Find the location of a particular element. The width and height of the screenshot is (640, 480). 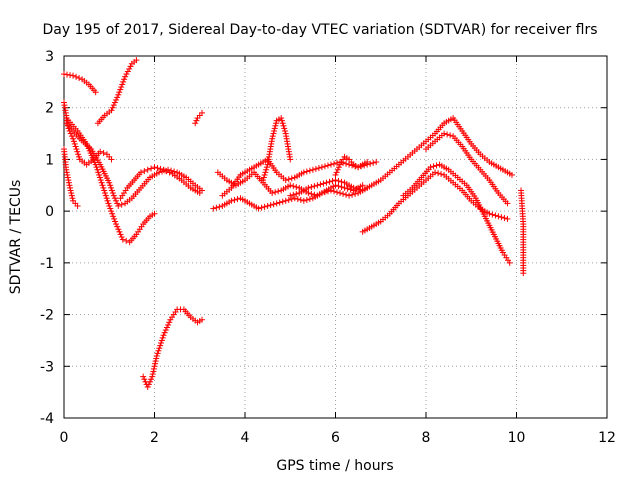

x-tick-label: 6 is located at coordinates (335, 438).